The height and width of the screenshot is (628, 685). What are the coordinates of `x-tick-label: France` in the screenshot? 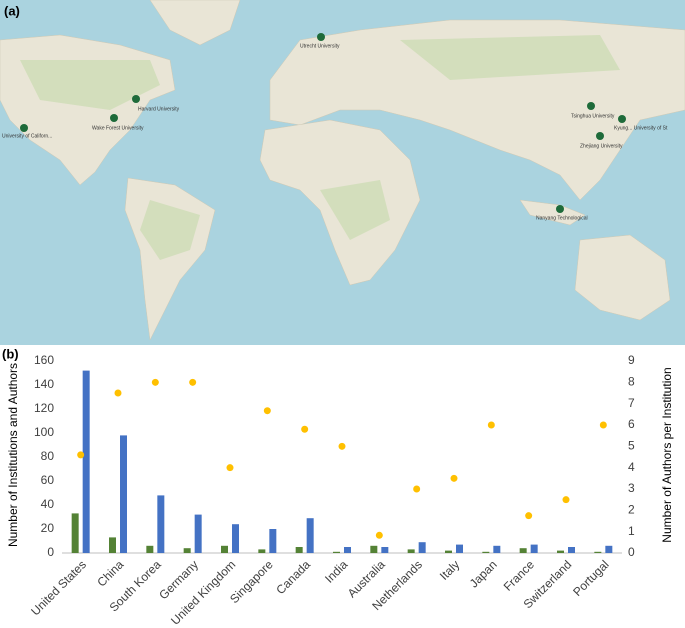 It's located at (519, 575).